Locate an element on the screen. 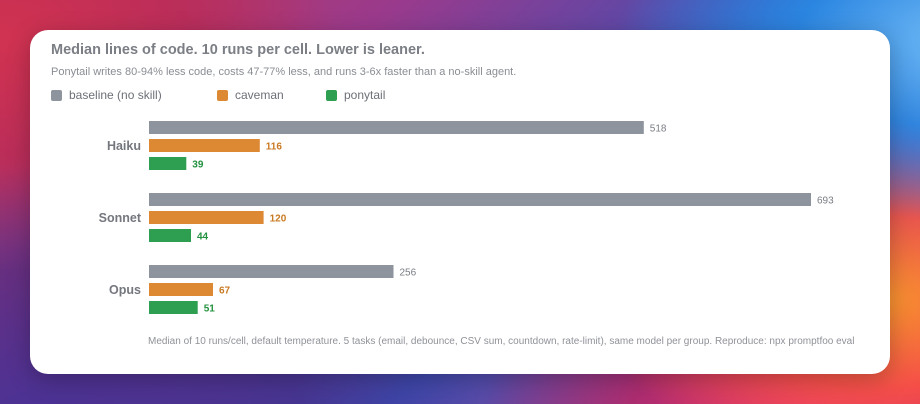 This screenshot has width=920, height=404. legend-item-ponytail: ponytail is located at coordinates (355, 95).